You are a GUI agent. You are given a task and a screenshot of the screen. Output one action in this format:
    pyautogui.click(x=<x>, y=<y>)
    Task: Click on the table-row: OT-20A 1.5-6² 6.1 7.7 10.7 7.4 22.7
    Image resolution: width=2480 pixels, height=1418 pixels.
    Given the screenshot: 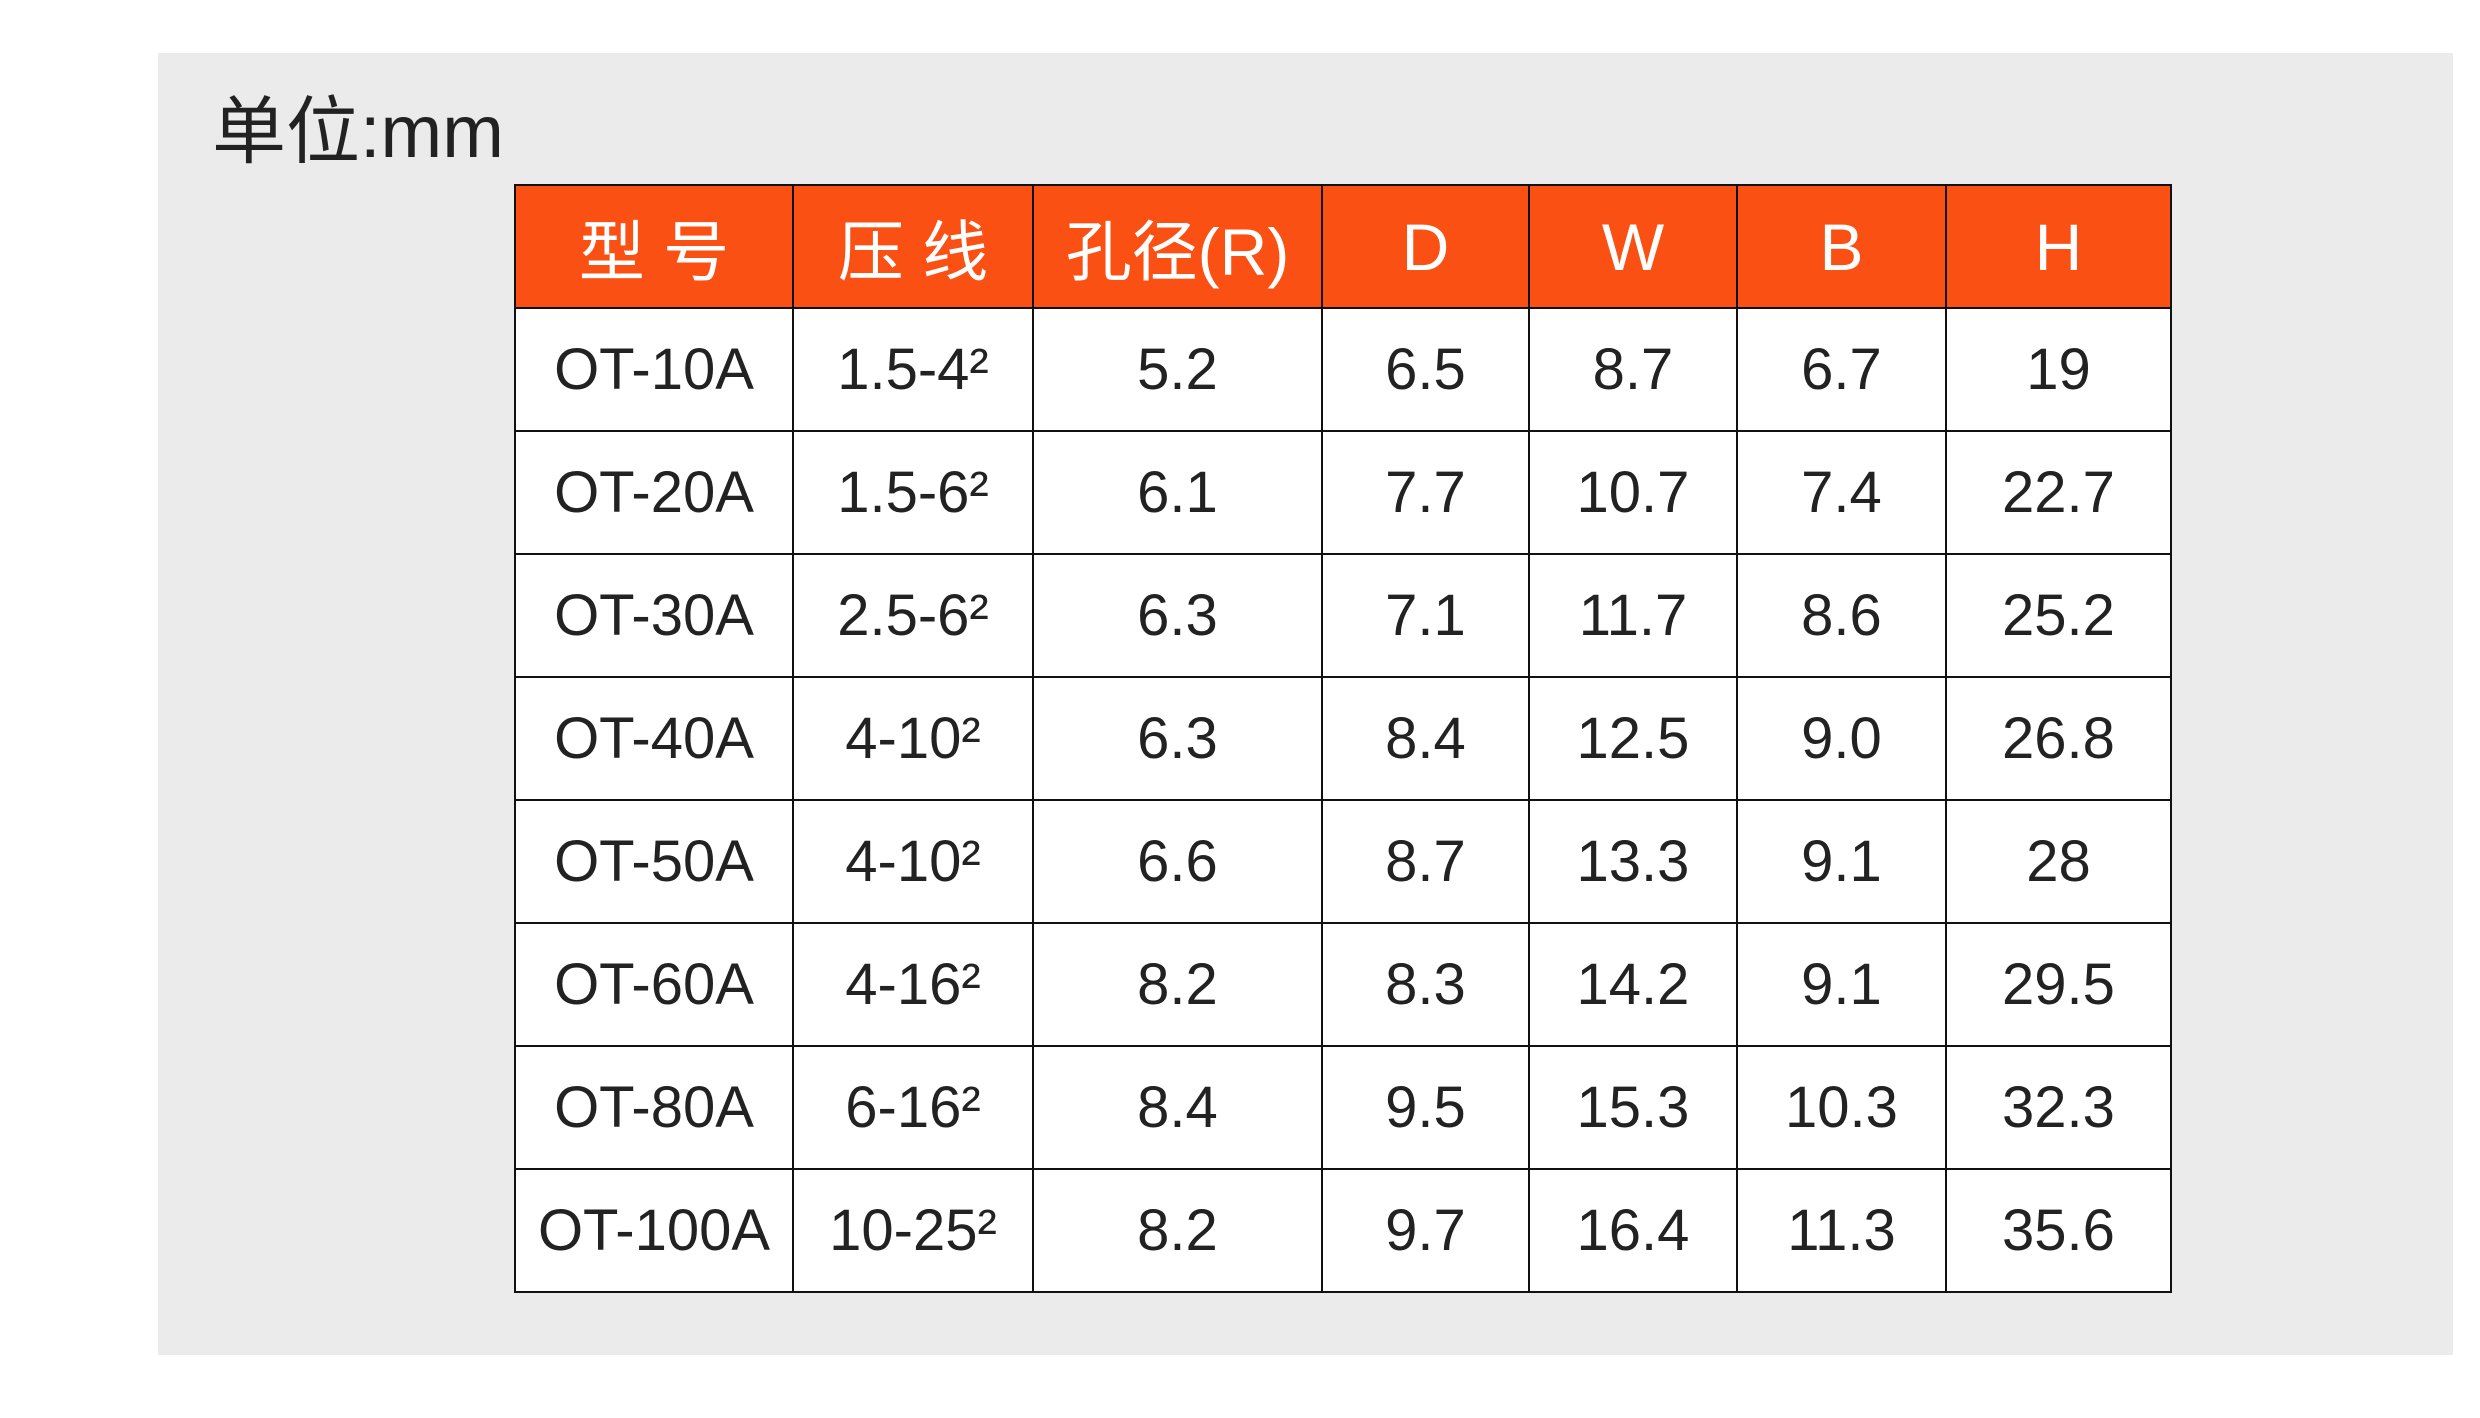 What is the action you would take?
    pyautogui.click(x=1343, y=492)
    